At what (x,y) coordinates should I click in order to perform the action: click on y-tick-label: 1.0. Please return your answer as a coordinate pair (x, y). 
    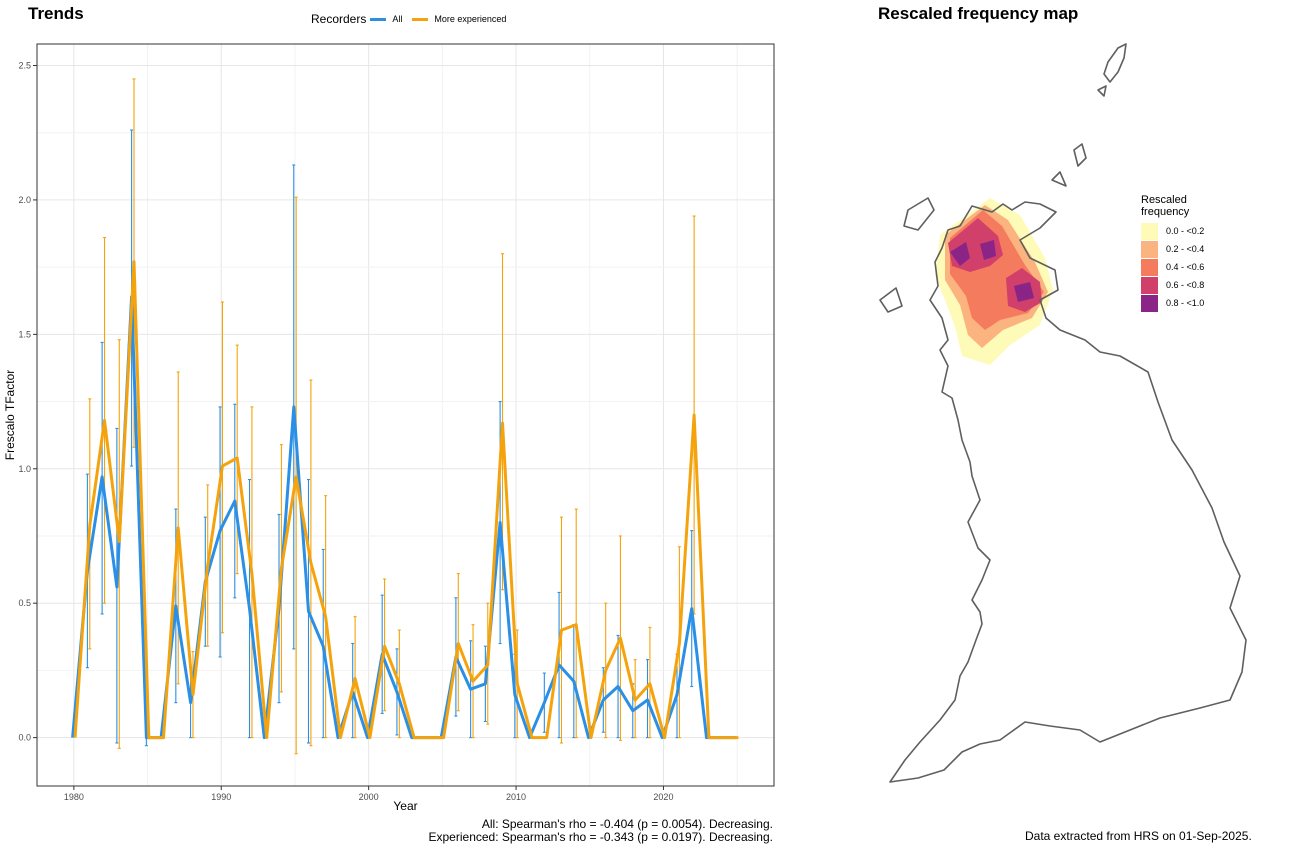
    Looking at the image, I should click on (24, 469).